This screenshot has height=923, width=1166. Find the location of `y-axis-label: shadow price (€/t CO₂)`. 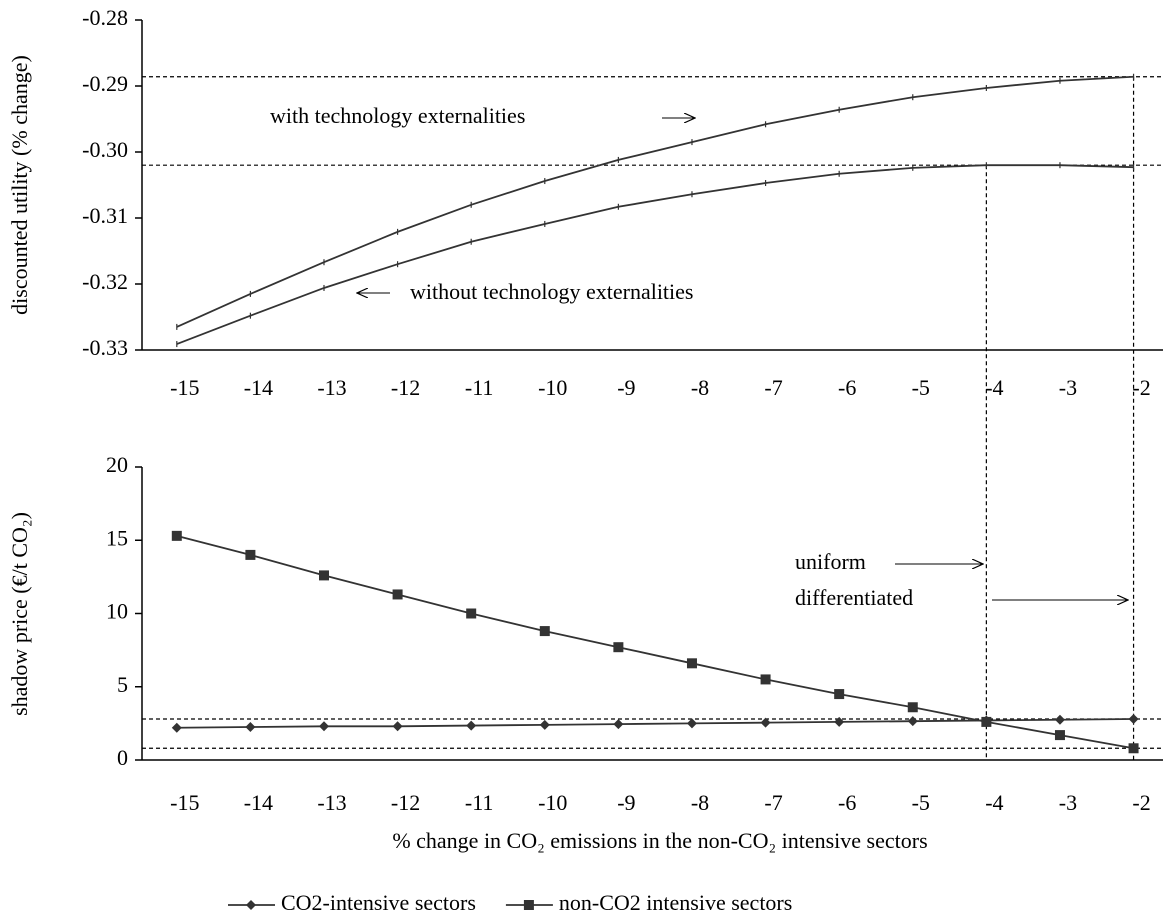

y-axis-label: shadow price (€/t CO₂) is located at coordinates (19, 614).